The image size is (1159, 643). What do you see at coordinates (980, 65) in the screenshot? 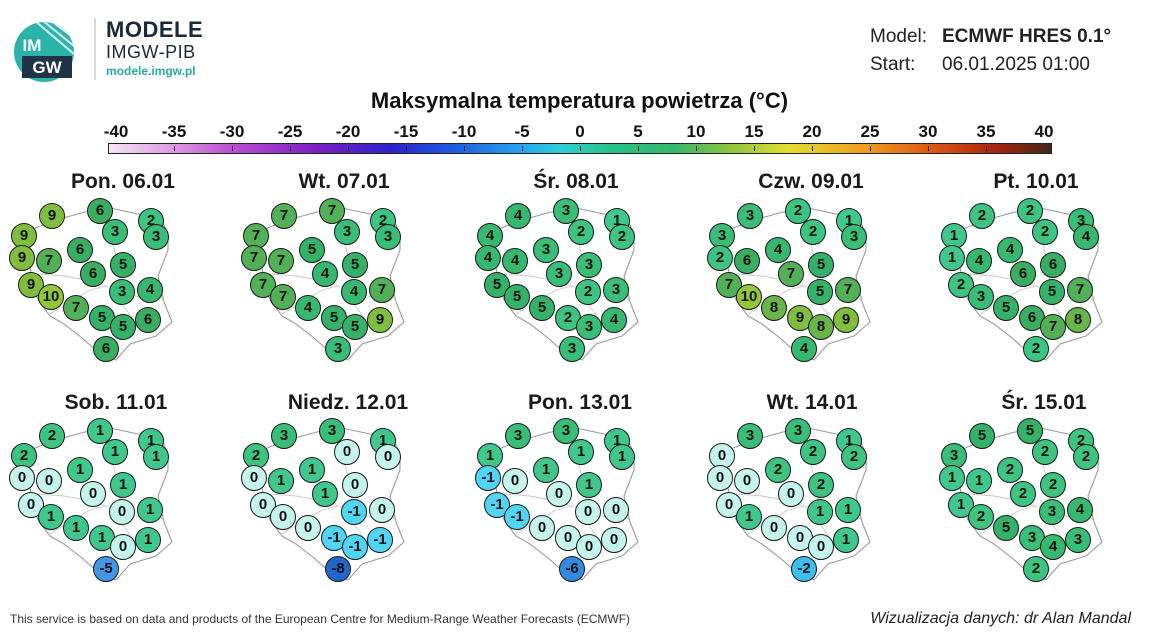
I see `start-info: Start: 06.01.2025 01:00` at bounding box center [980, 65].